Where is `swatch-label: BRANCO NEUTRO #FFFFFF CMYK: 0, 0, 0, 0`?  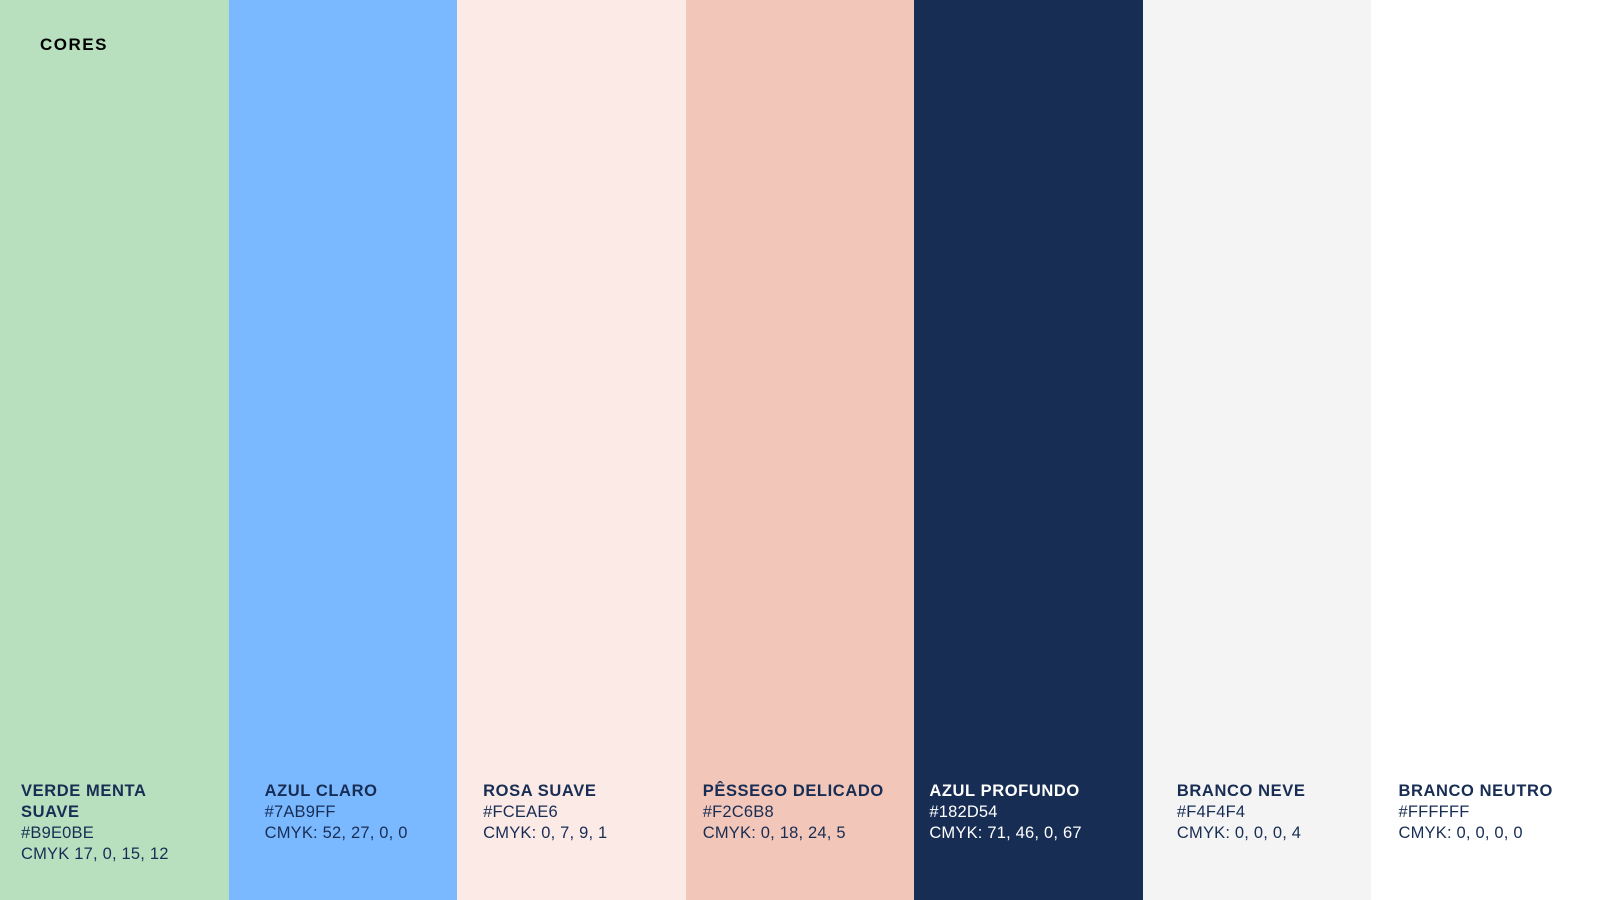 swatch-label: BRANCO NEUTRO #FFFFFF CMYK: 0, 0, 0, 0 is located at coordinates (1499, 812).